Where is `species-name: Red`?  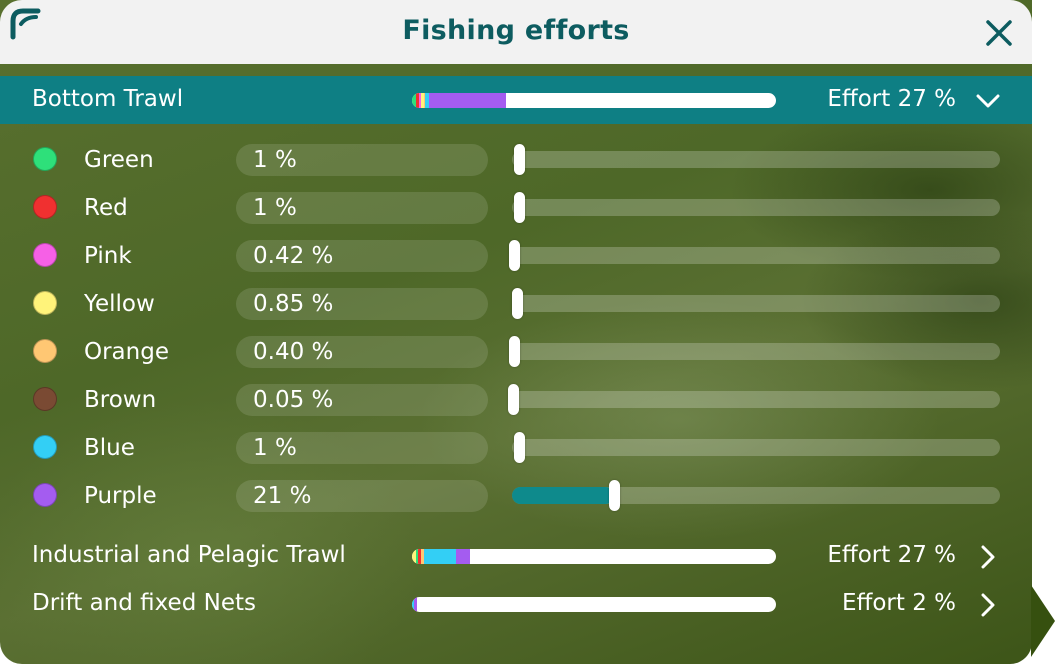
species-name: Red is located at coordinates (106, 208).